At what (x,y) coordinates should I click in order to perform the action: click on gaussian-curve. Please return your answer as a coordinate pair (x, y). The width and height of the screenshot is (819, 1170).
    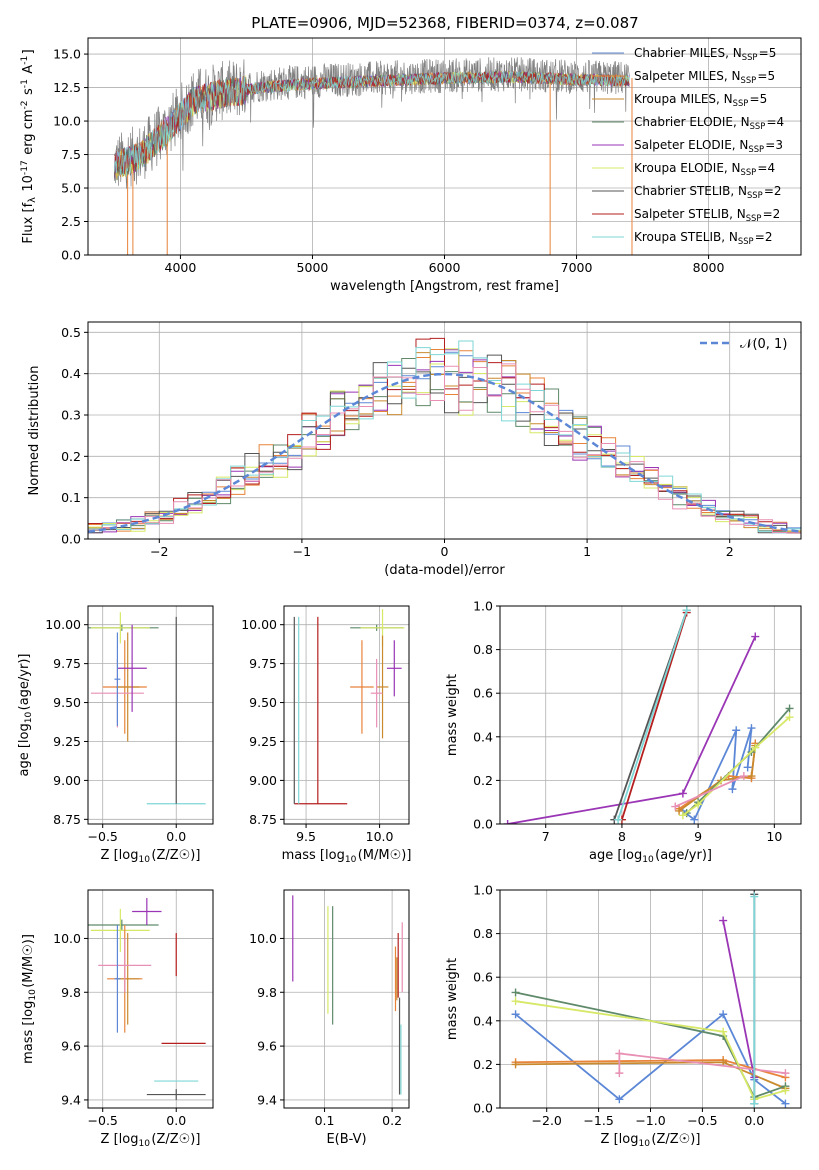
    Looking at the image, I should click on (444, 452).